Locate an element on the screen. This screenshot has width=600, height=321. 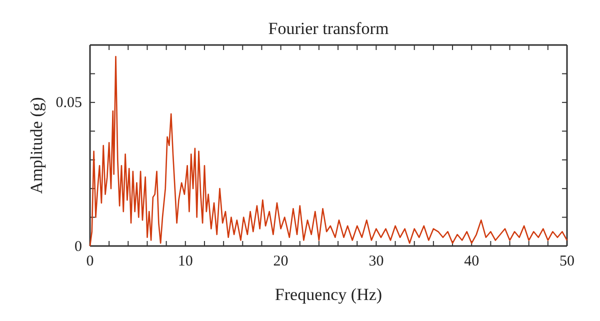
y-axis-title: Amplitude (g) is located at coordinates (36, 145).